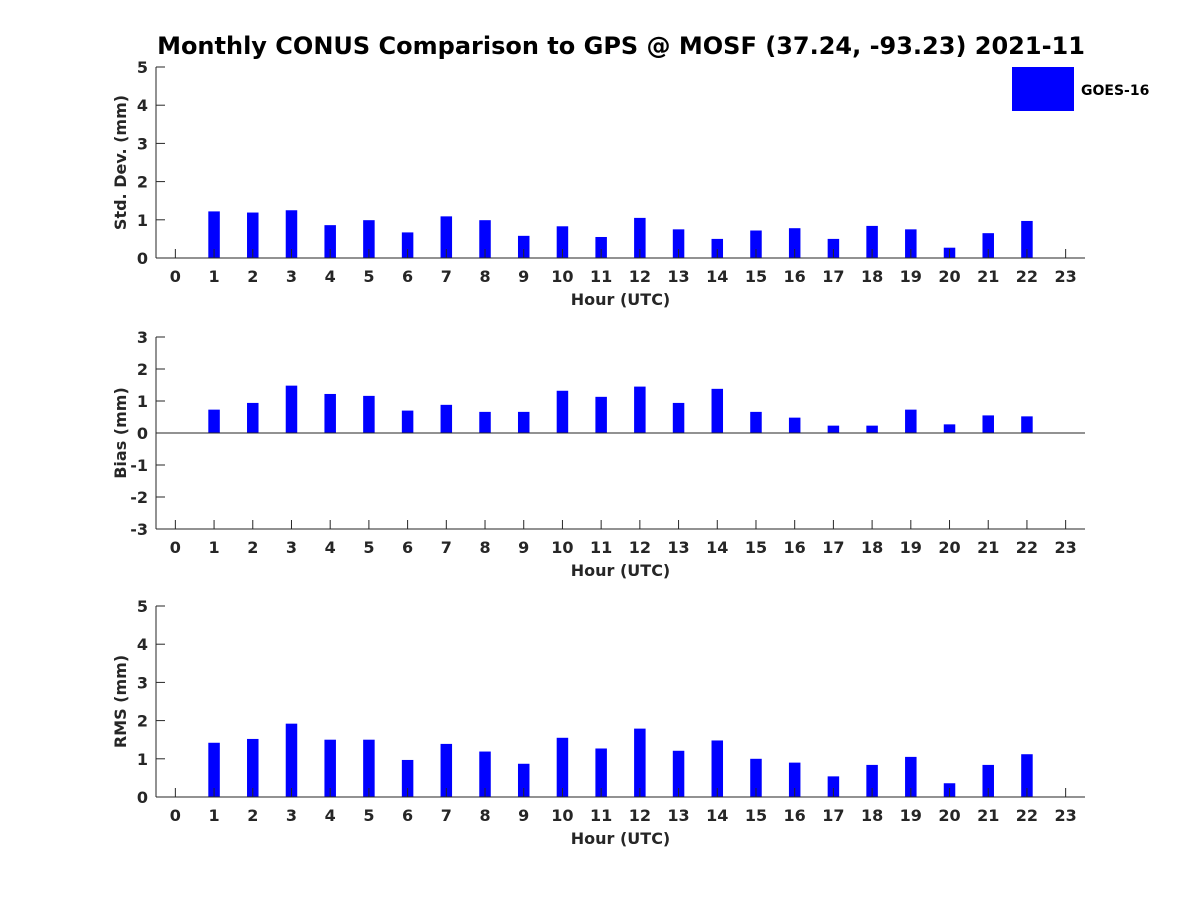 The image size is (1200, 900). Describe the element at coordinates (988, 547) in the screenshot. I see `x-tick-label-bias: 21` at that location.